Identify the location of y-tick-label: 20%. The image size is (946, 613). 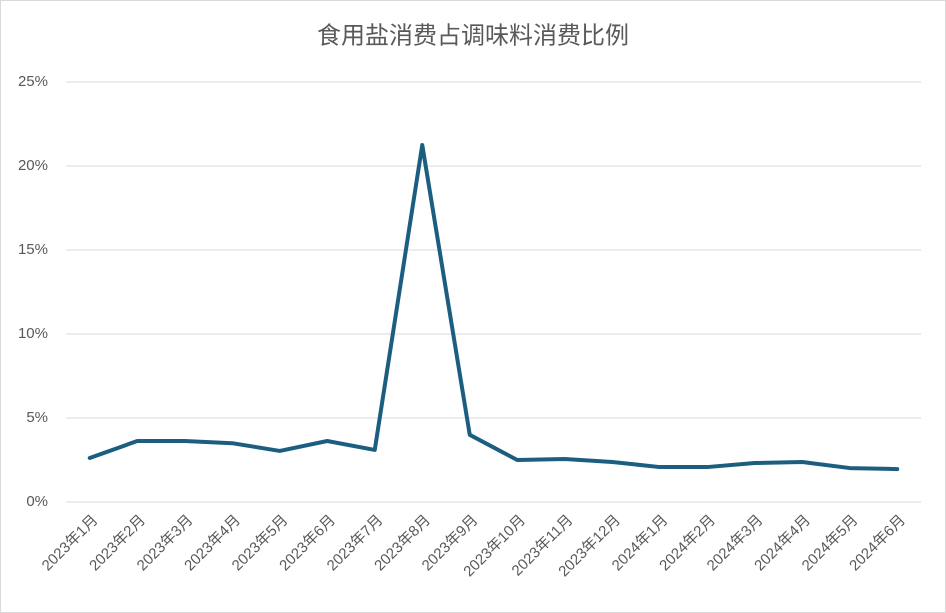
(33, 165).